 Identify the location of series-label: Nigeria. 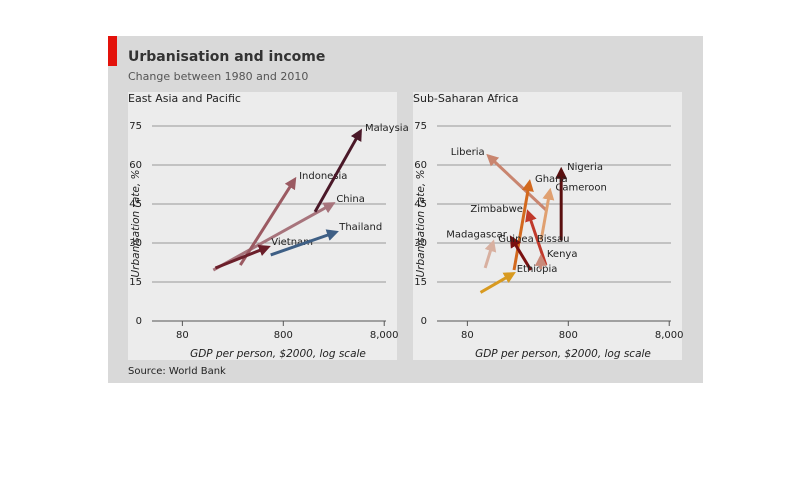
(585, 167).